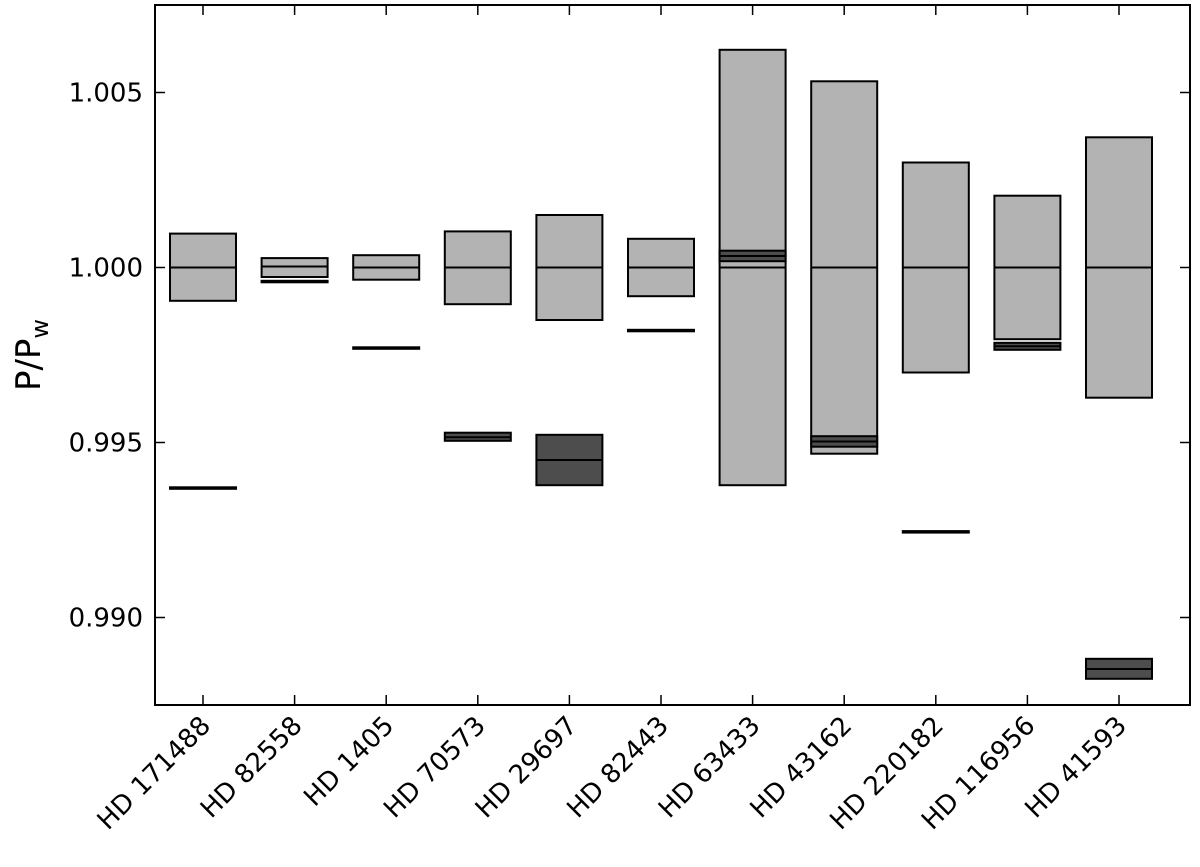  I want to click on y-tick-label-3: 1.005, so click(106, 94).